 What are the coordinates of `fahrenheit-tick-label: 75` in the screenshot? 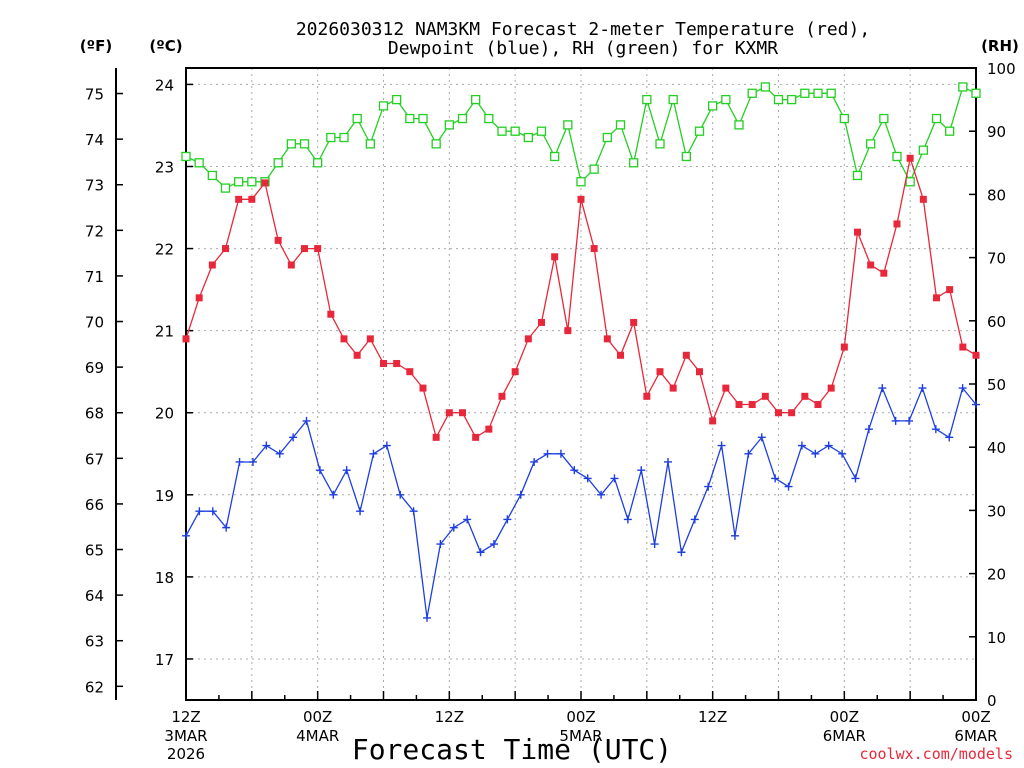 It's located at (94, 95).